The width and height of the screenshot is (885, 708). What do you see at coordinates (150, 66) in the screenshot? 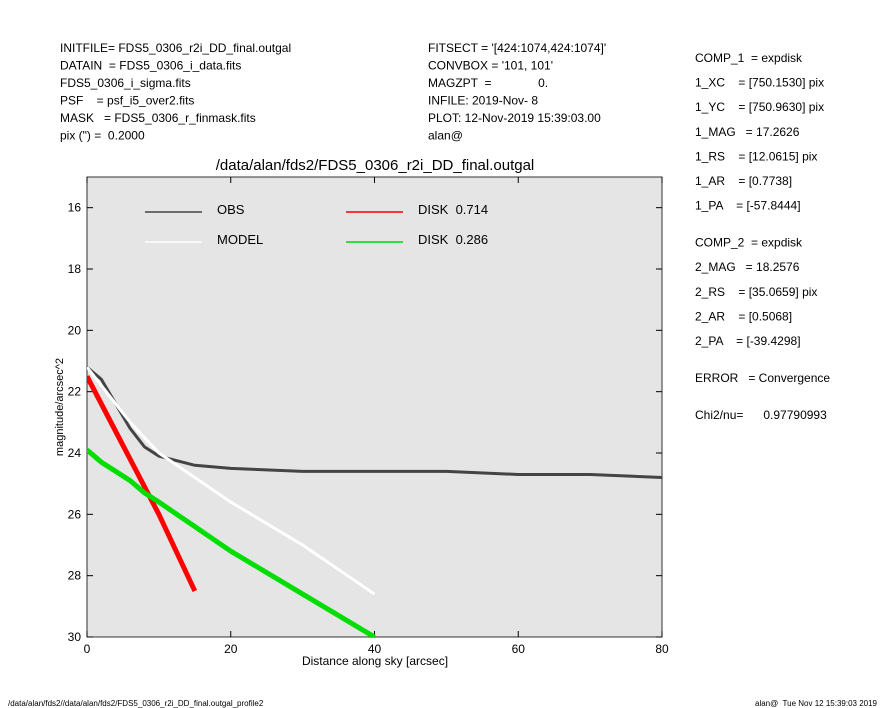
I see `header-line: DATAIN = FDS5_0306_i_data.fits` at bounding box center [150, 66].